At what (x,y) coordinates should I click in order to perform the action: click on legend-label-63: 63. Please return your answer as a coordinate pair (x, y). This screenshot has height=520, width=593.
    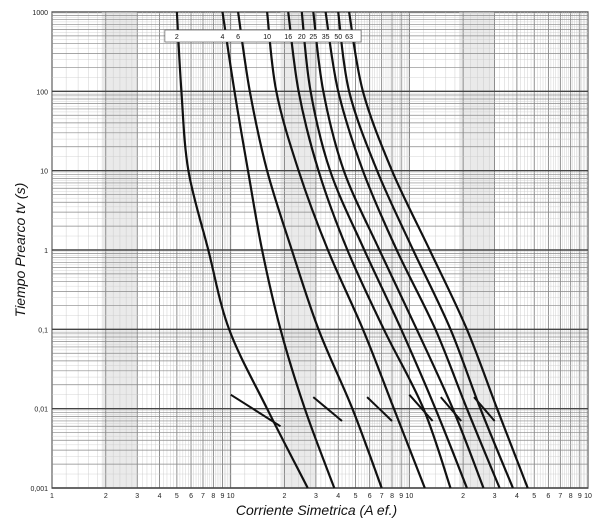
    Looking at the image, I should click on (349, 37).